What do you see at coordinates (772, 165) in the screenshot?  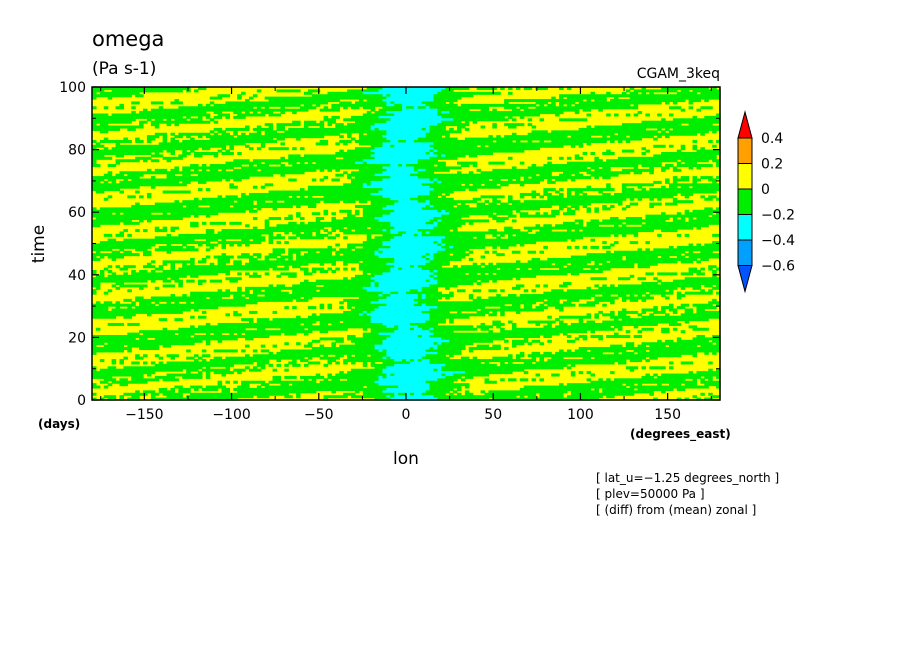 I see `colorbar-label: 0.2` at bounding box center [772, 165].